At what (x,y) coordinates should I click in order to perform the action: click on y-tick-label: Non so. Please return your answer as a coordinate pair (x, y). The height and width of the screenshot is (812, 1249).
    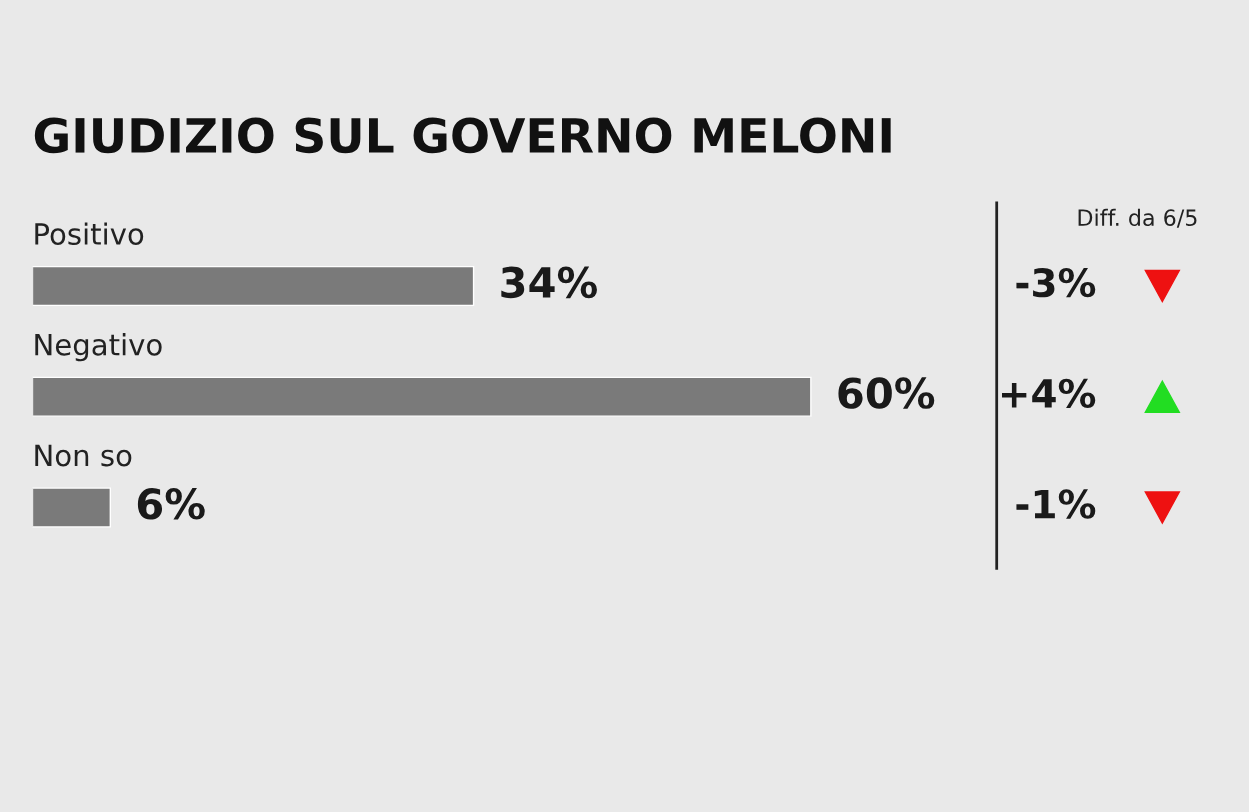
    Looking at the image, I should click on (83, 455).